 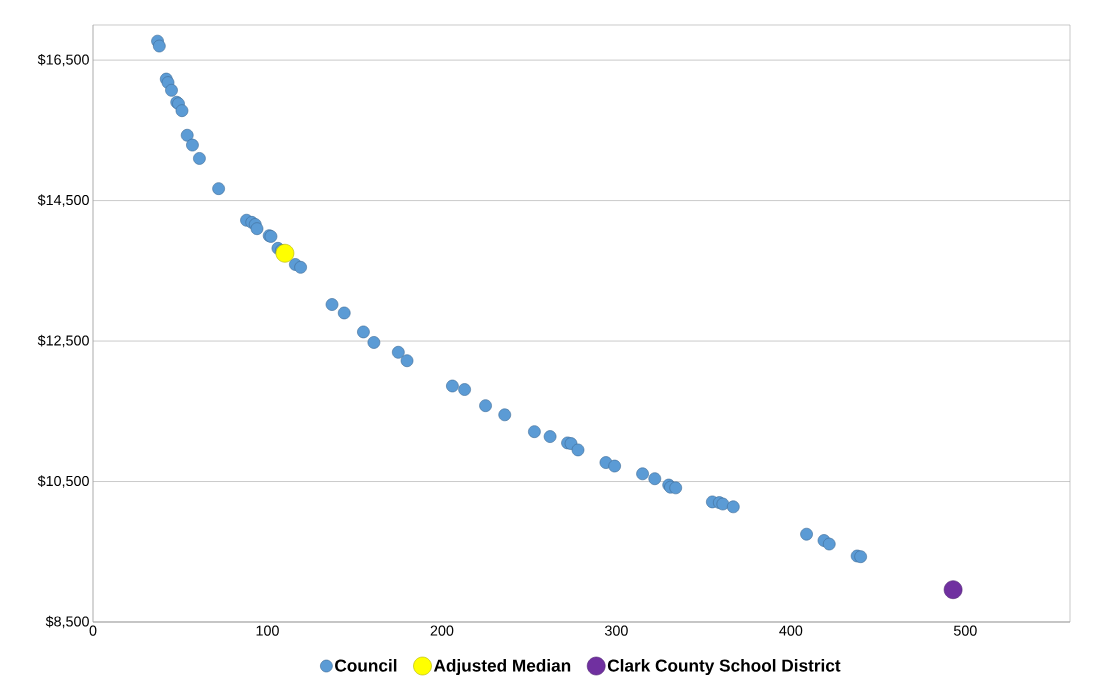 What do you see at coordinates (616, 630) in the screenshot?
I see `x-tick-label: 300` at bounding box center [616, 630].